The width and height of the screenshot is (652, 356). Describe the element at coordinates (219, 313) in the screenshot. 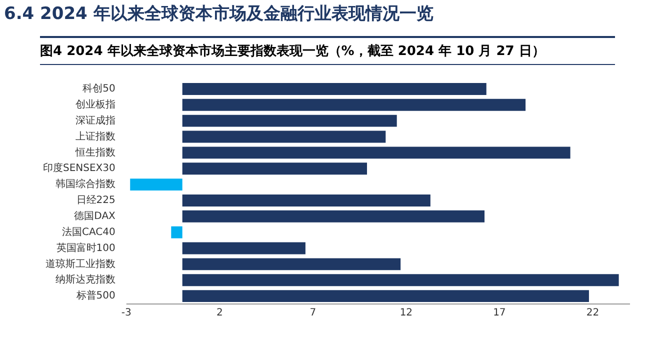

I see `x-tick-label: 2` at that location.